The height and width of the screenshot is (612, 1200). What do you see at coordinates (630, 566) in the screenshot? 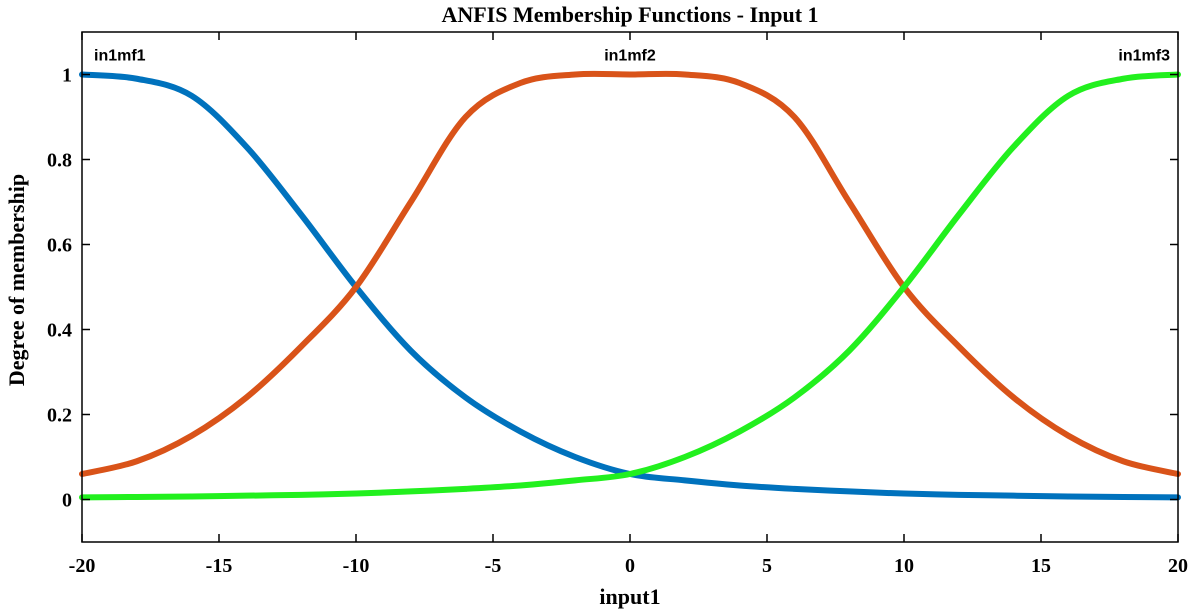
I see `x-tick-label: 0` at bounding box center [630, 566].